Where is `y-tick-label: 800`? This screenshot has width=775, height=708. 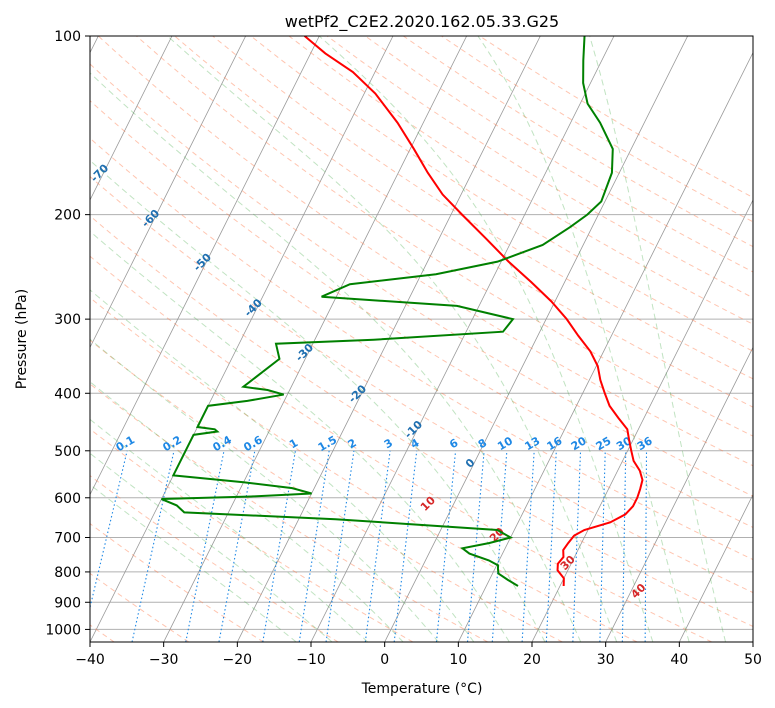 y-tick-label: 800 is located at coordinates (67, 573).